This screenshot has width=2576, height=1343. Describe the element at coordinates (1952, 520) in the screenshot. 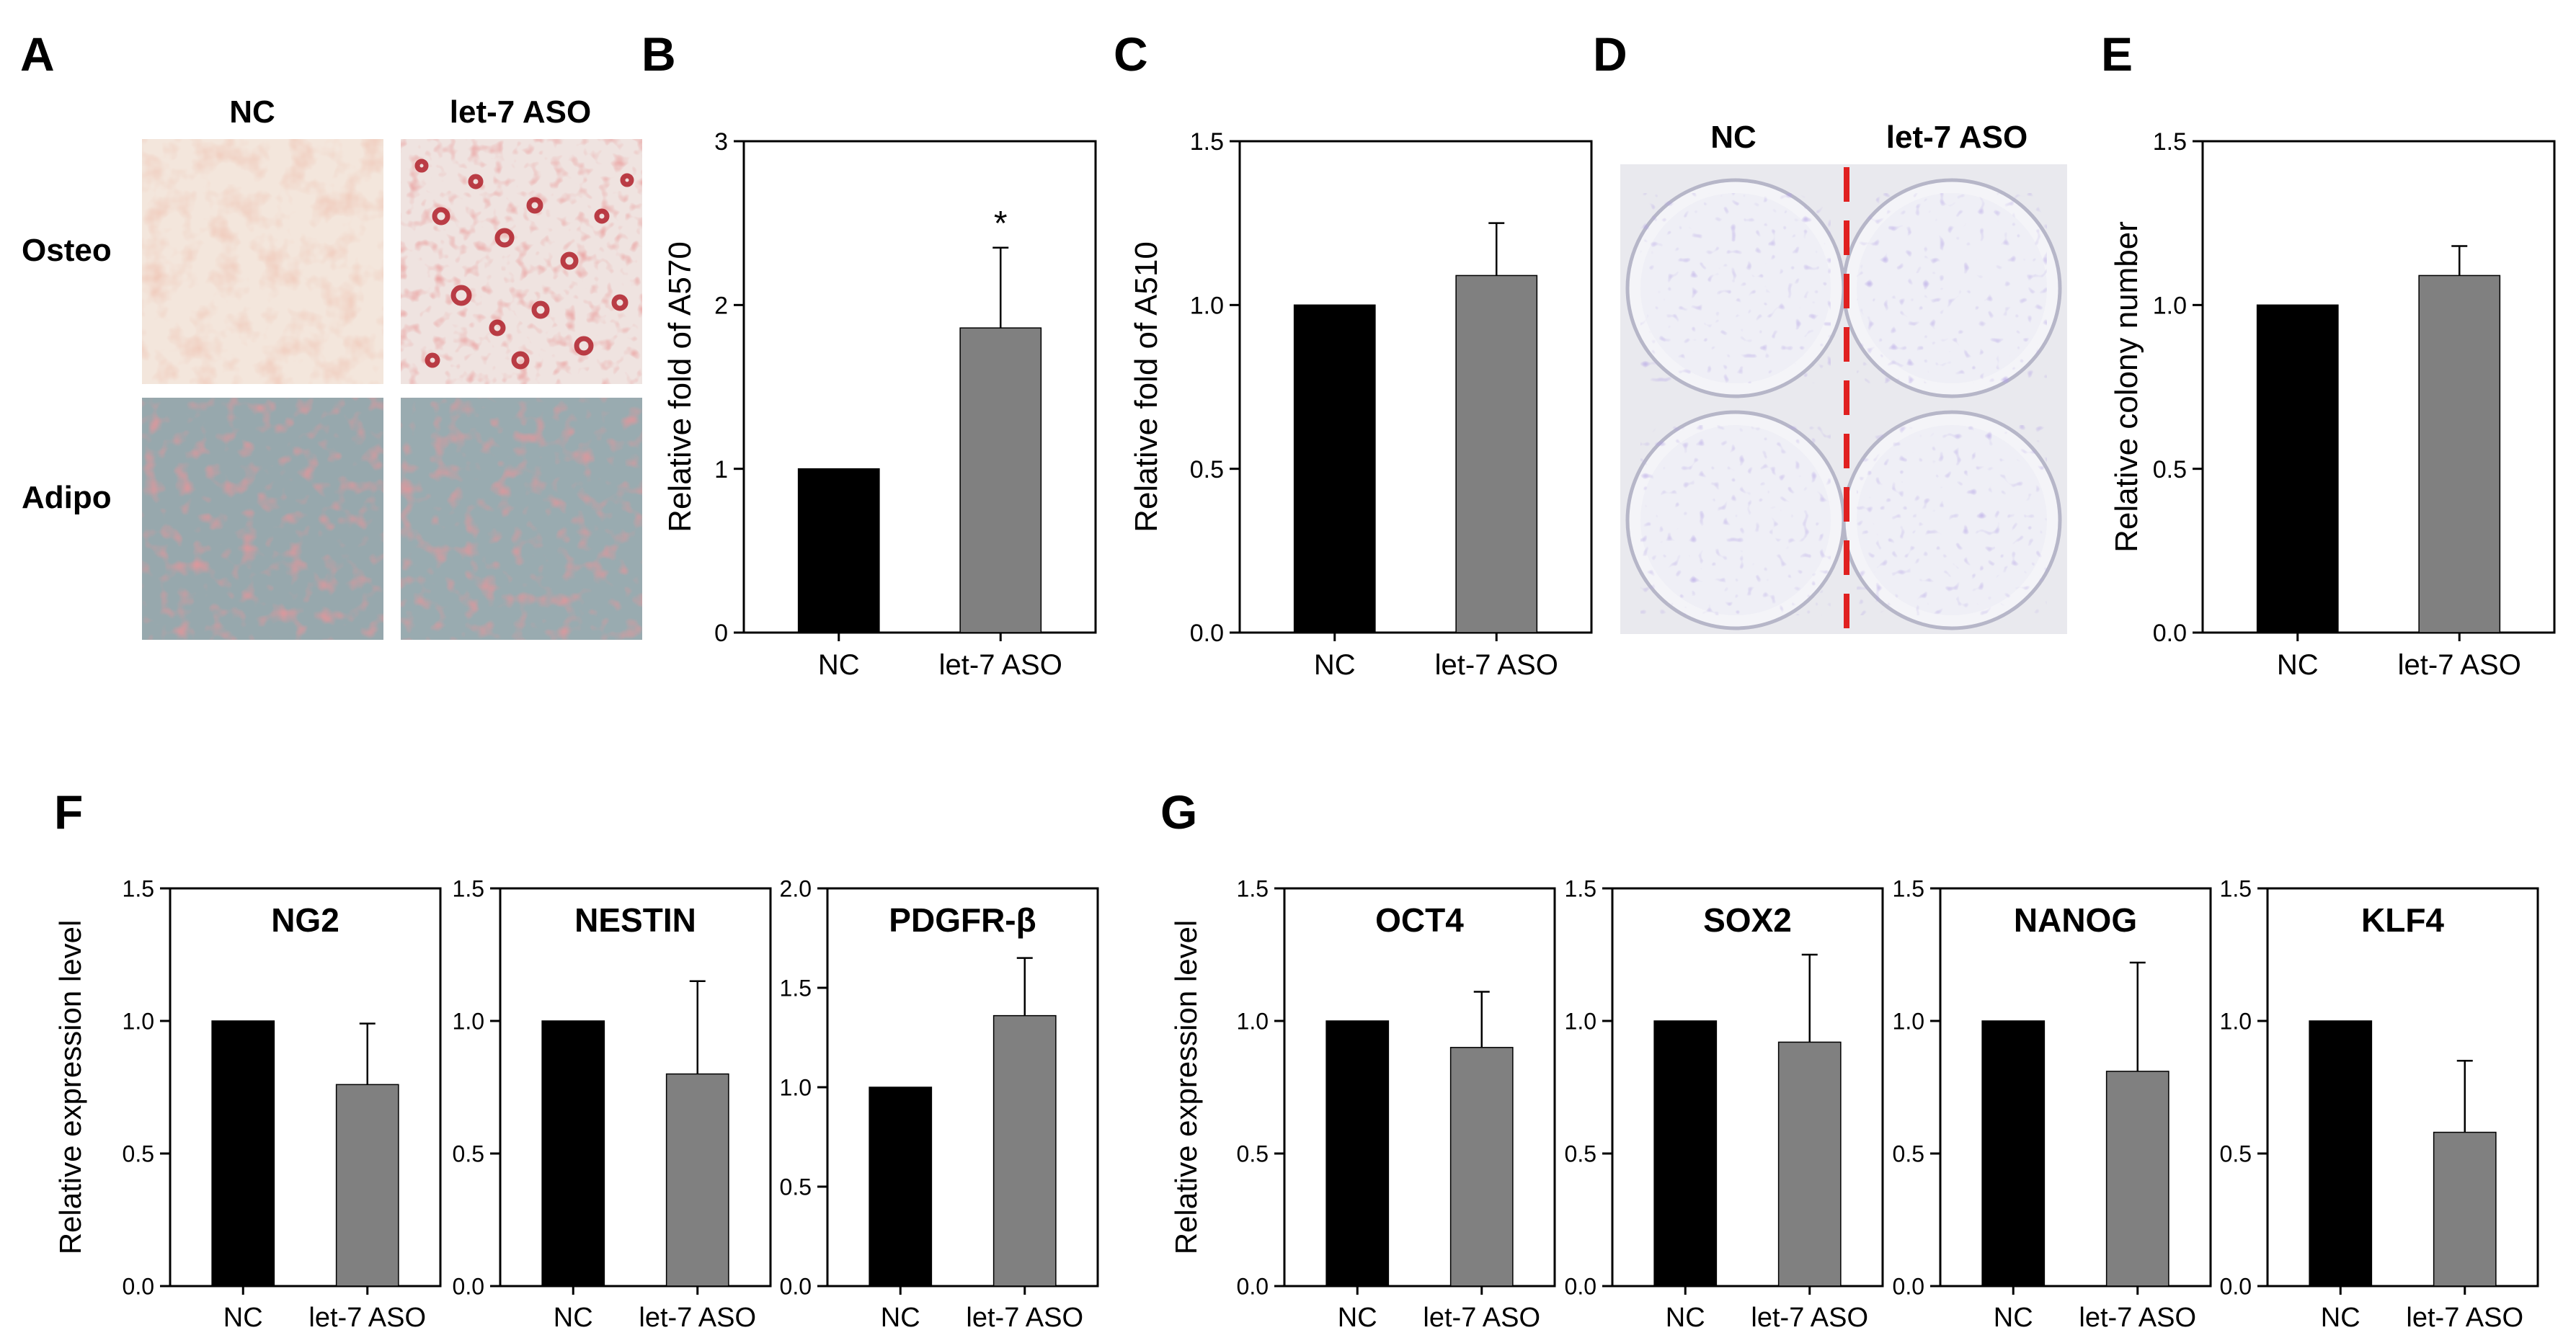

I see `plate-aso-bottom` at that location.